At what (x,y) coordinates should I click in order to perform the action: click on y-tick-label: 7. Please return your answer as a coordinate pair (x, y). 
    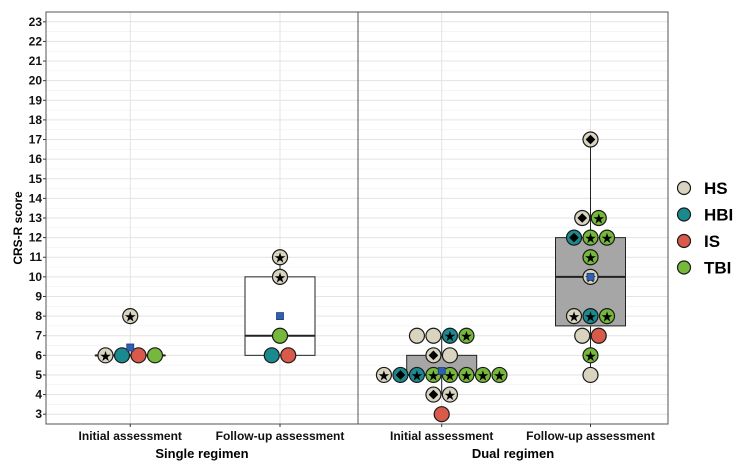
    Looking at the image, I should click on (38, 336).